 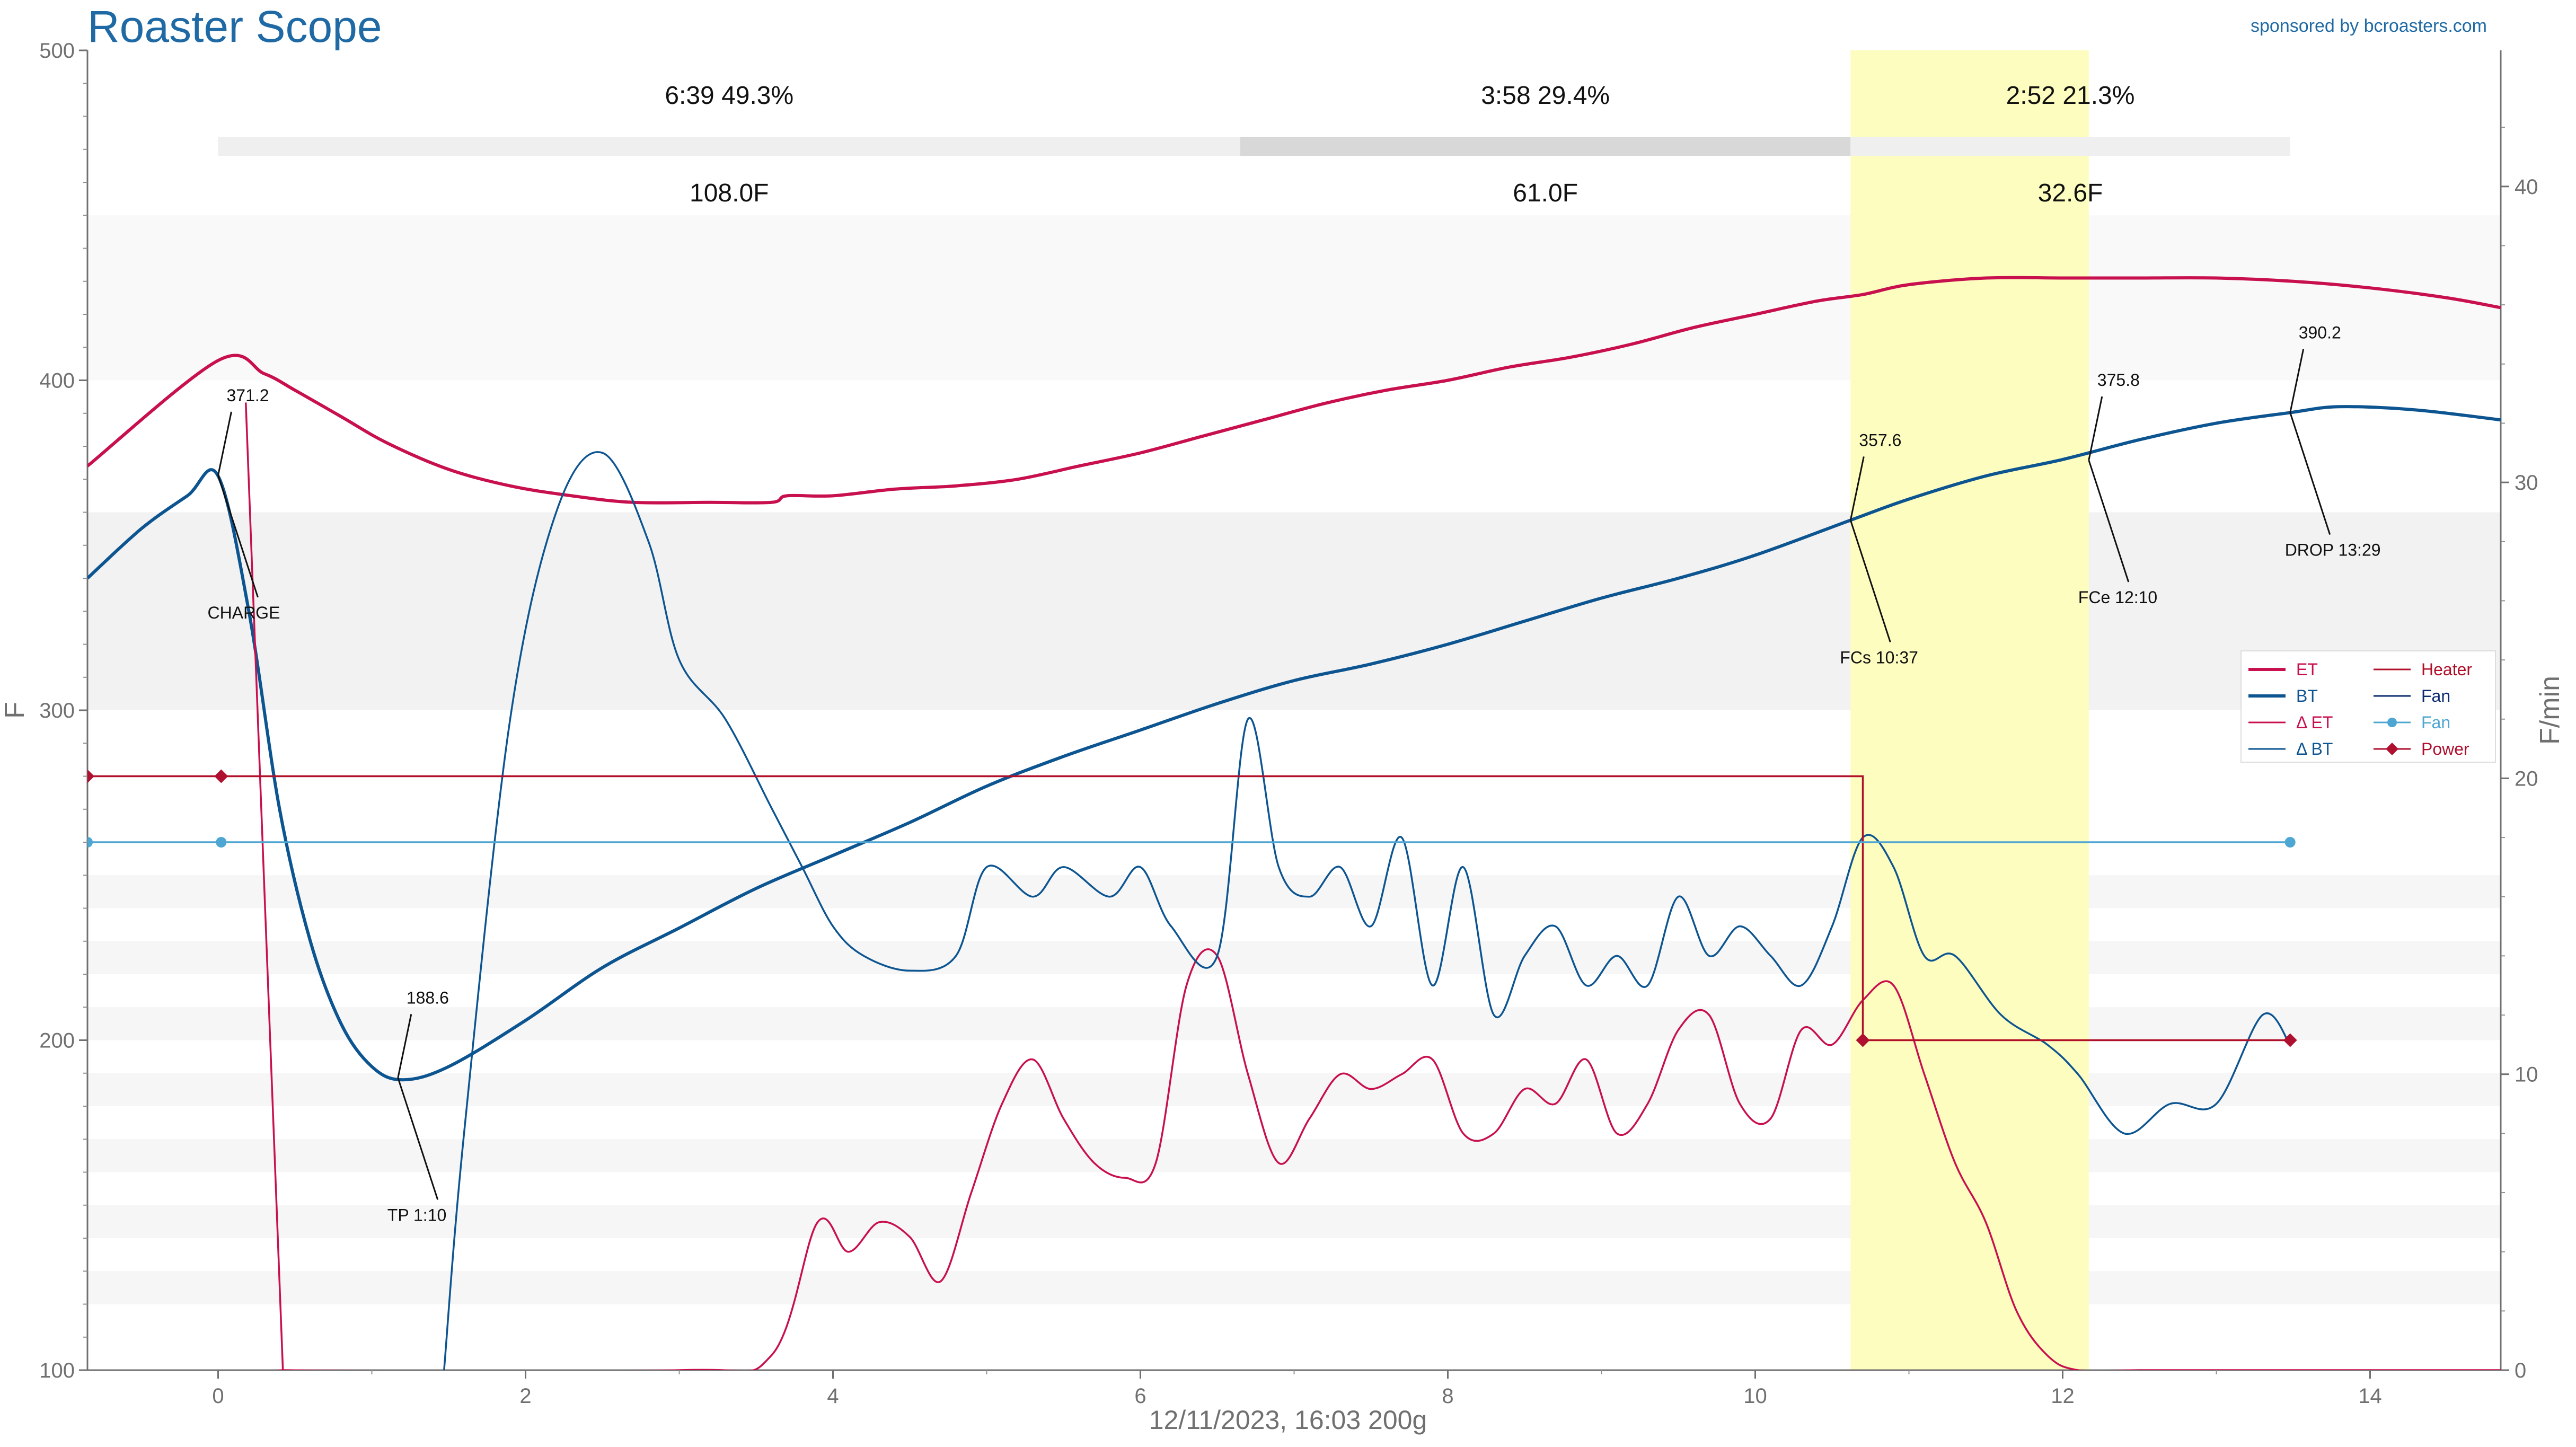 What do you see at coordinates (1288, 1420) in the screenshot?
I see `roast-footer: 12/11/2023, 16:03 200g` at bounding box center [1288, 1420].